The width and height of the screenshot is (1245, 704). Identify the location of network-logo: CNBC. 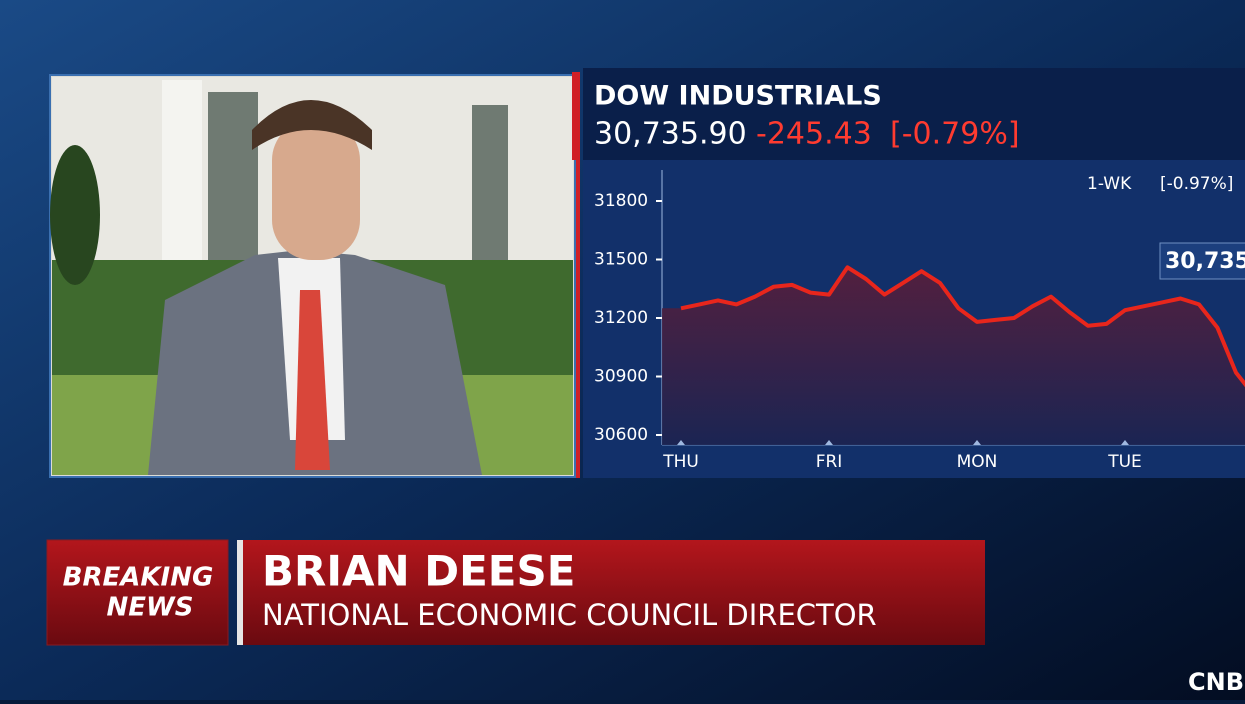
(1216, 682).